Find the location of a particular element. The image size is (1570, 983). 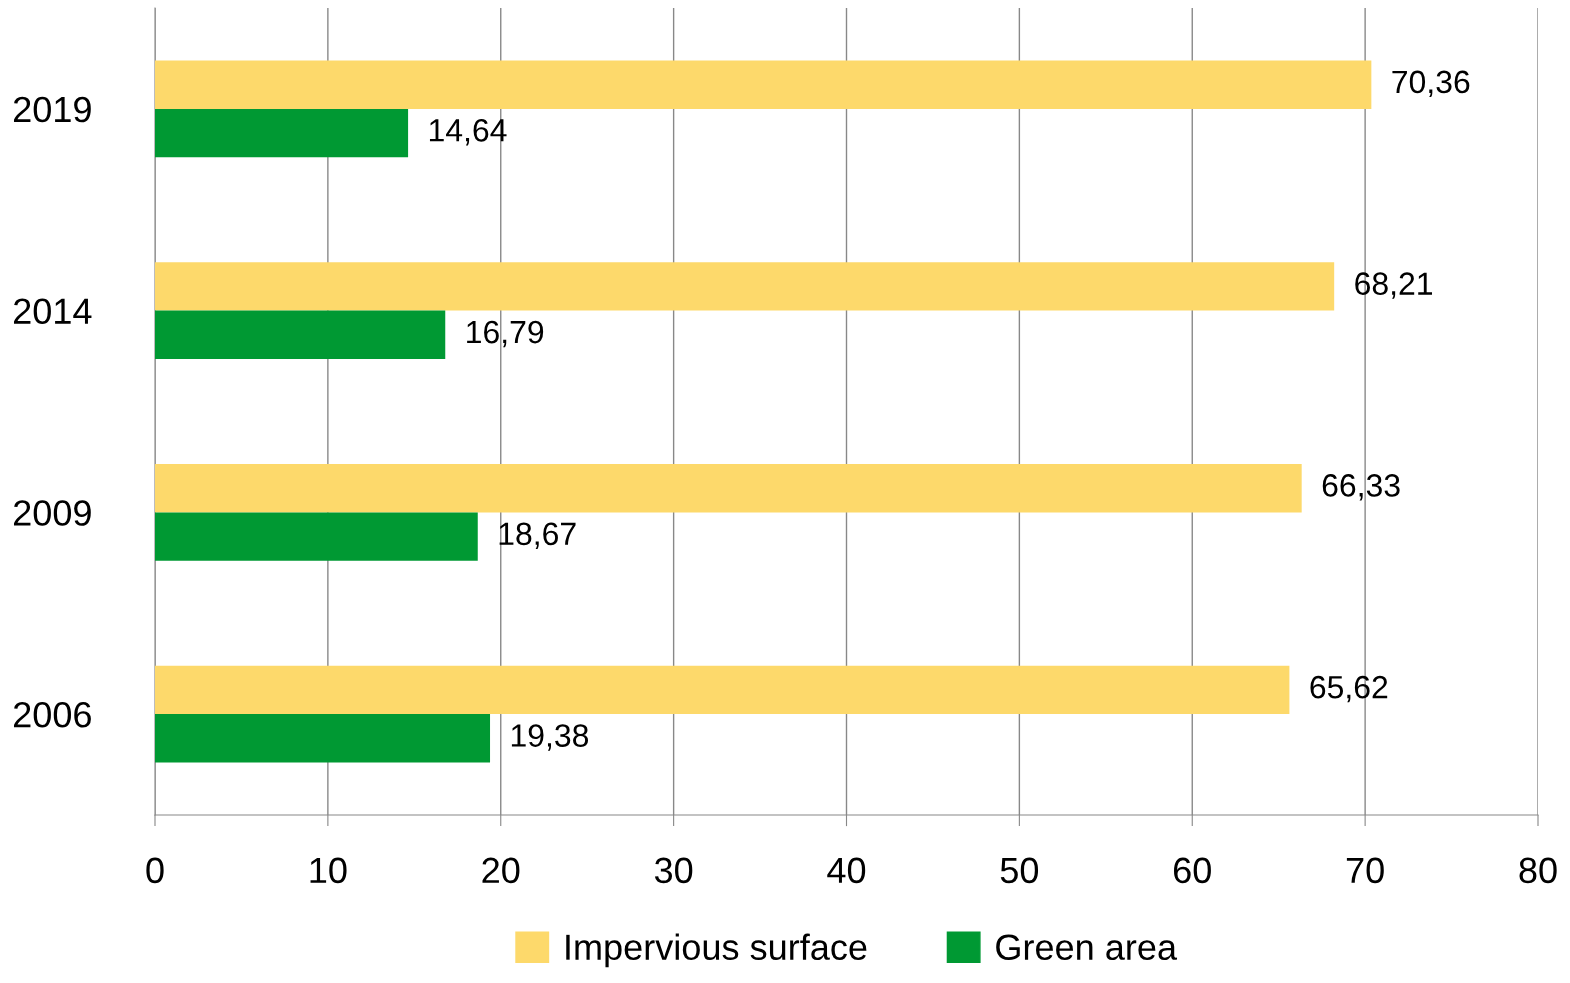

data-label: 66,33 is located at coordinates (1361, 487).